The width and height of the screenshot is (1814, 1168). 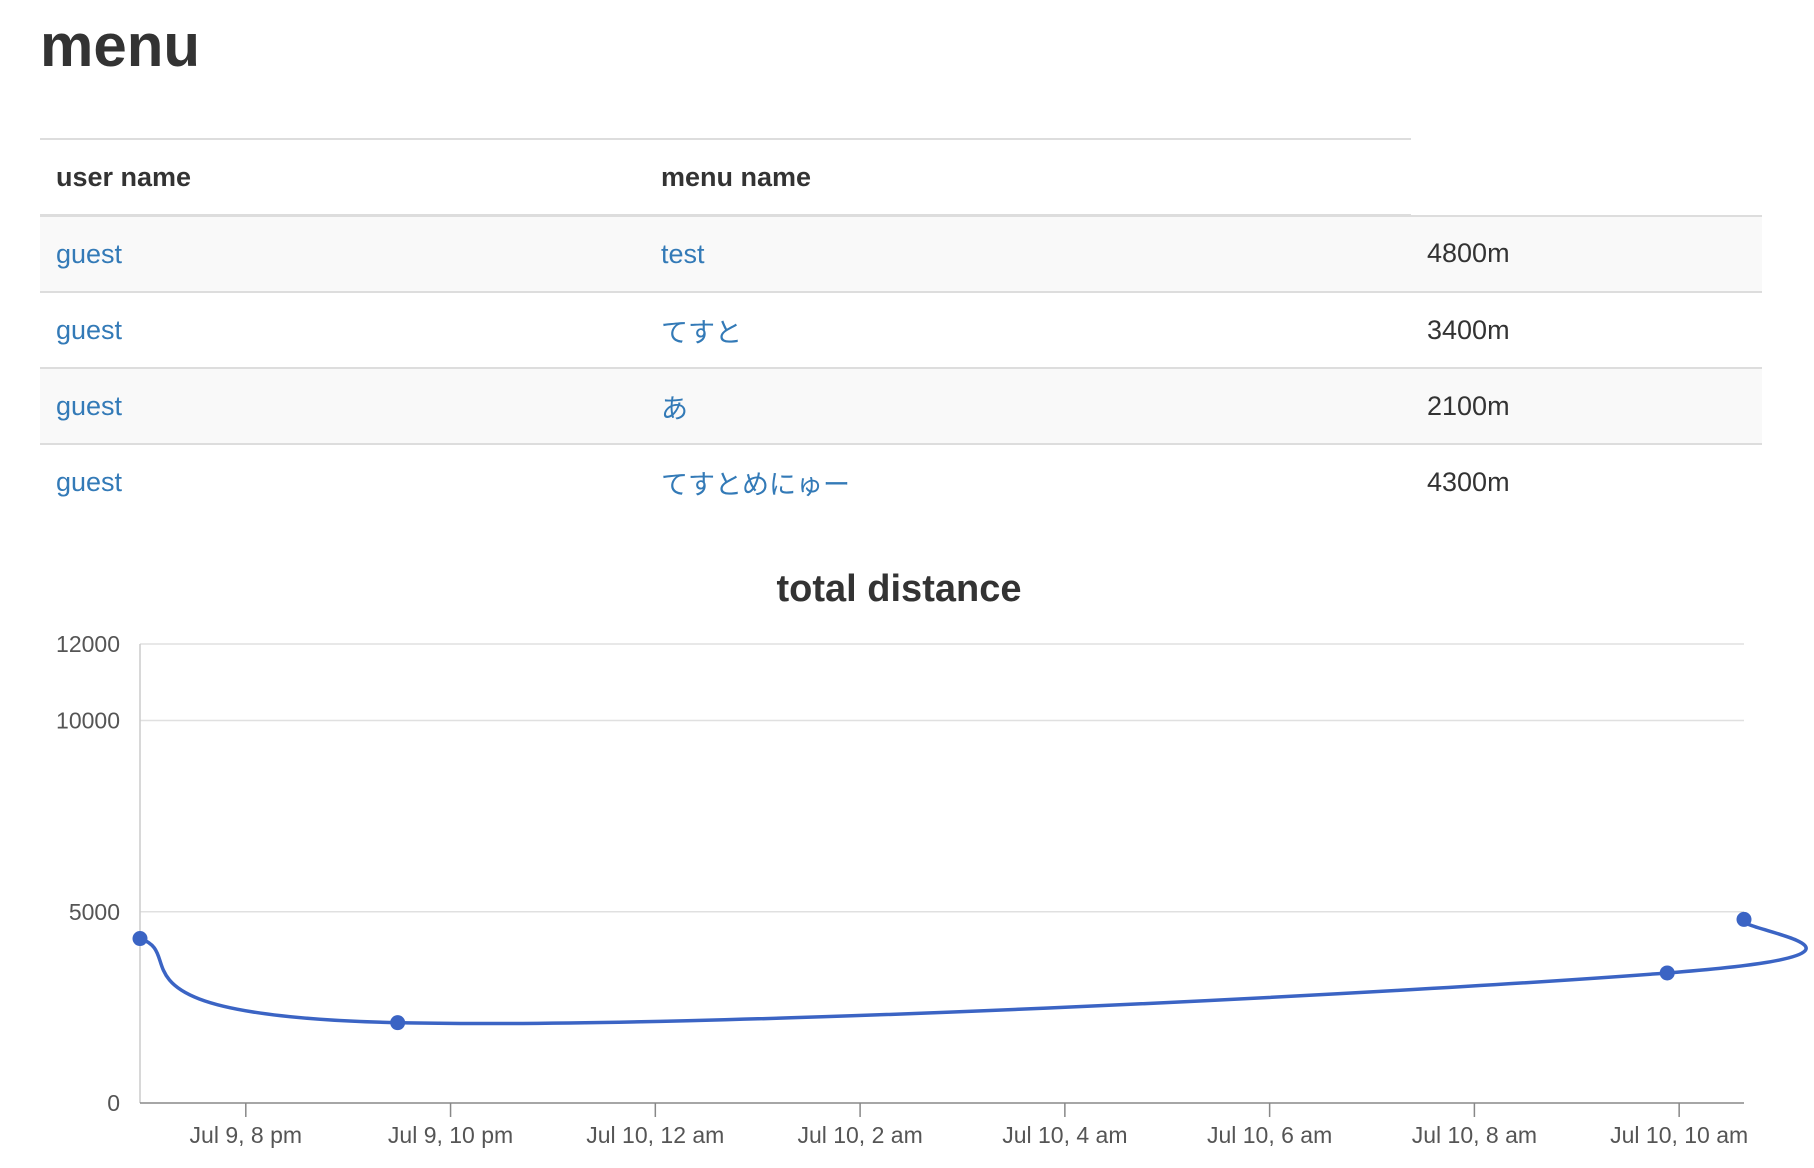 What do you see at coordinates (1028, 481) in the screenshot?
I see `cell-menu: てすとめにゅー` at bounding box center [1028, 481].